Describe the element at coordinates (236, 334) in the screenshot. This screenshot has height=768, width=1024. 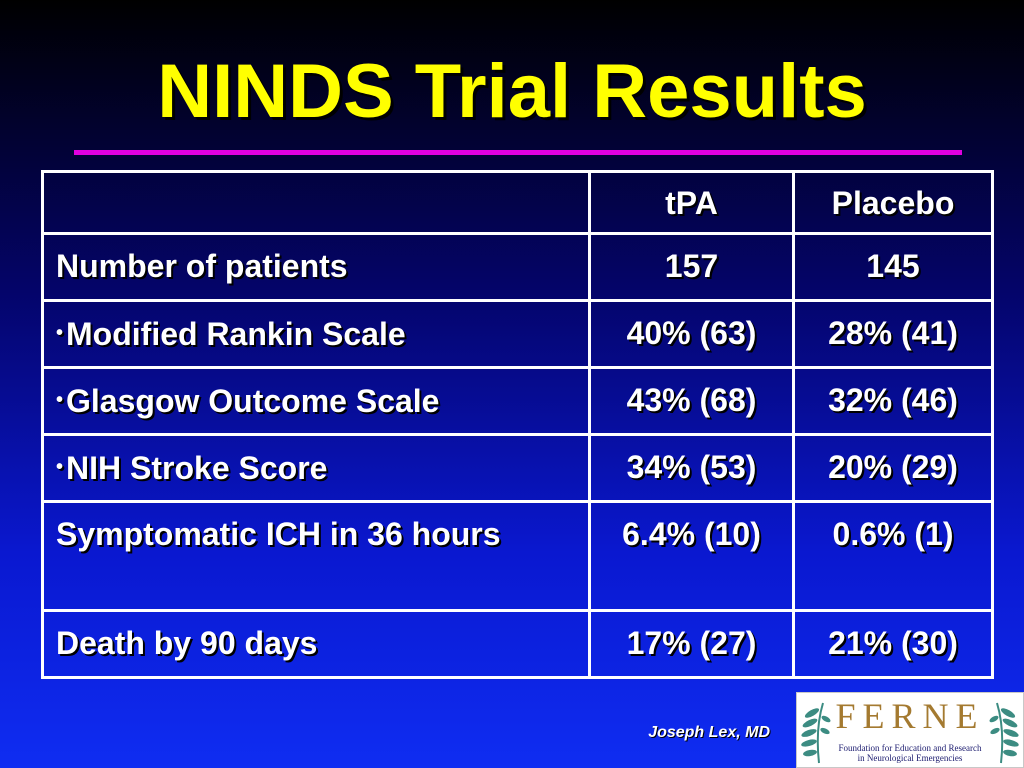
I see `row-label-text: Modified Rankin Scale` at that location.